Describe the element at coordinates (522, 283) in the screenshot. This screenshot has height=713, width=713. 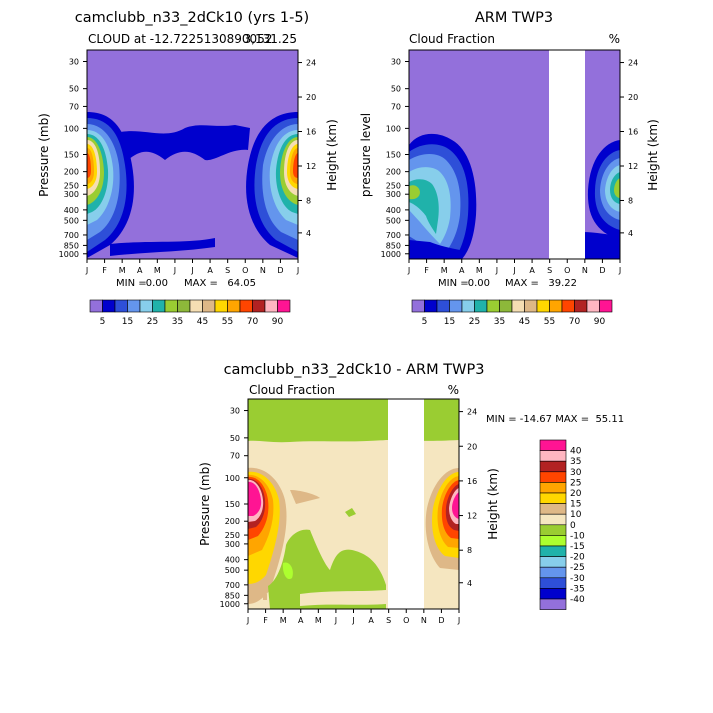
I see `panel2-max-label: MAX =` at that location.